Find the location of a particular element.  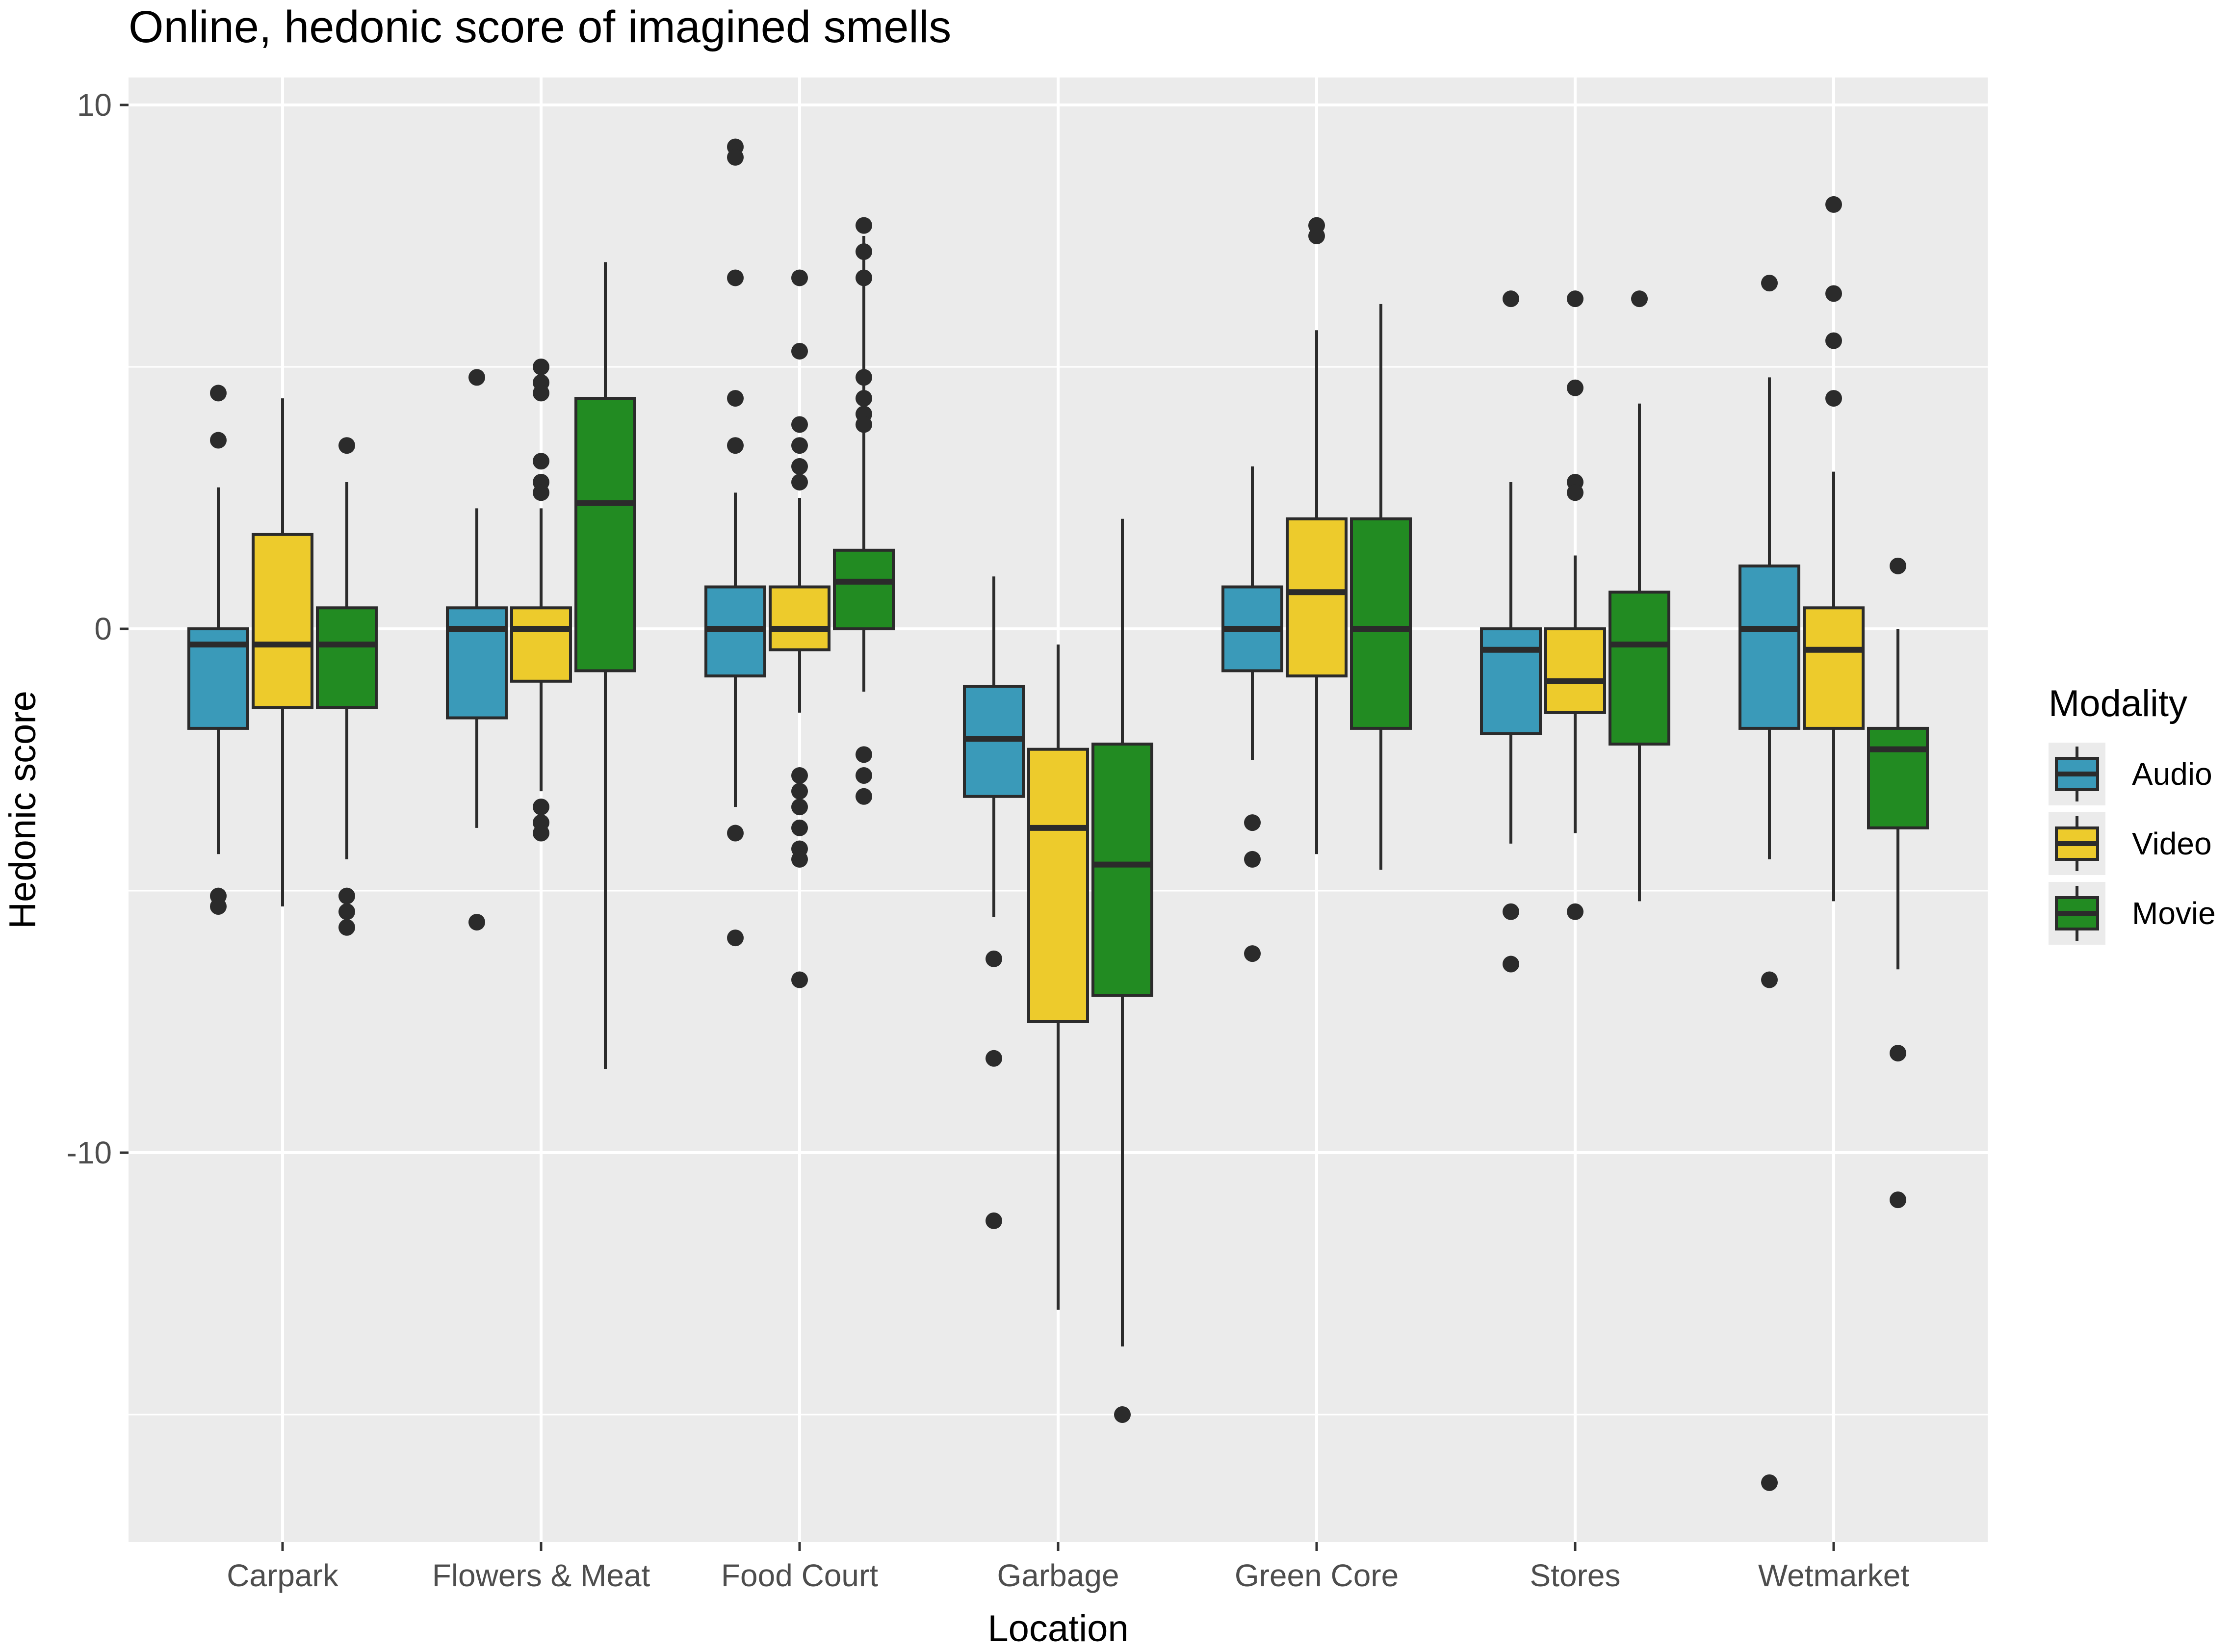

box-movie-wetmarket is located at coordinates (1898, 883).